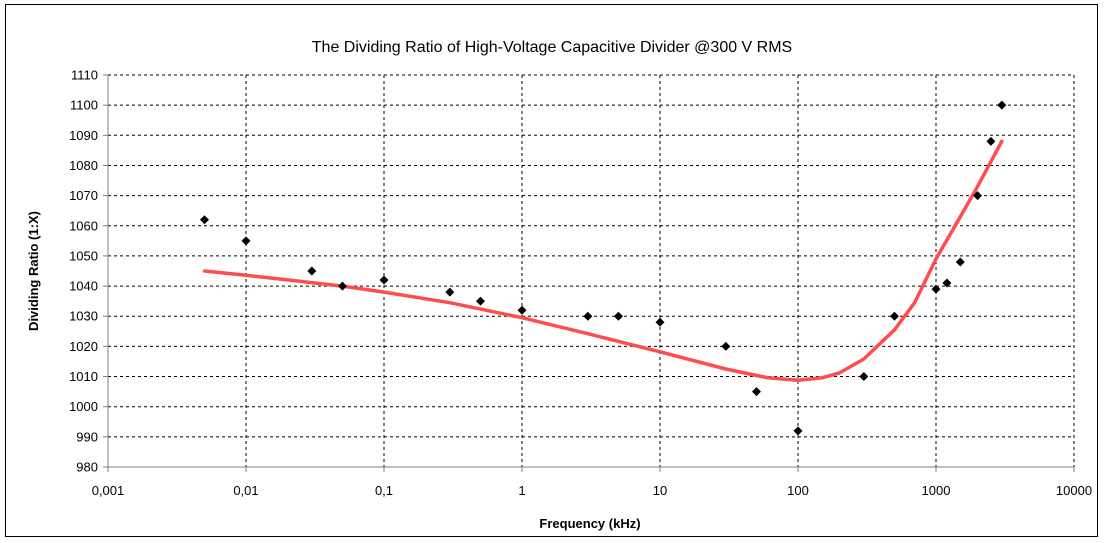  I want to click on y-tick-label: 1030, so click(83, 316).